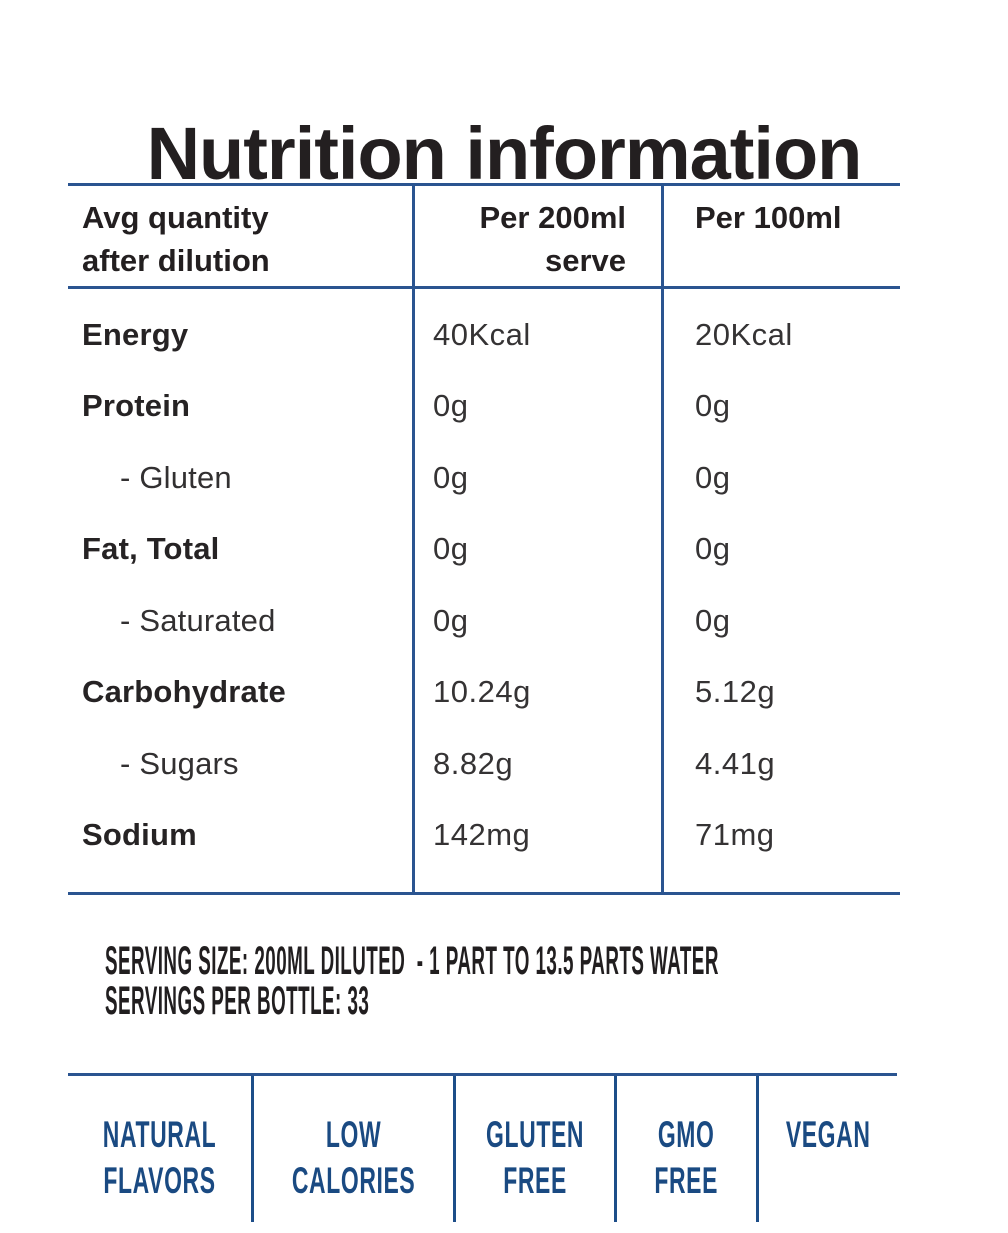  I want to click on row-value-per100: 5.12g, so click(735, 692).